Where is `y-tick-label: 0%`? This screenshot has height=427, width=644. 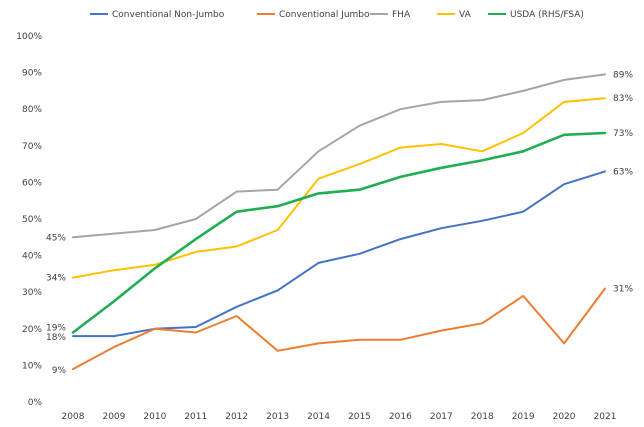 y-tick-label: 0% is located at coordinates (35, 403).